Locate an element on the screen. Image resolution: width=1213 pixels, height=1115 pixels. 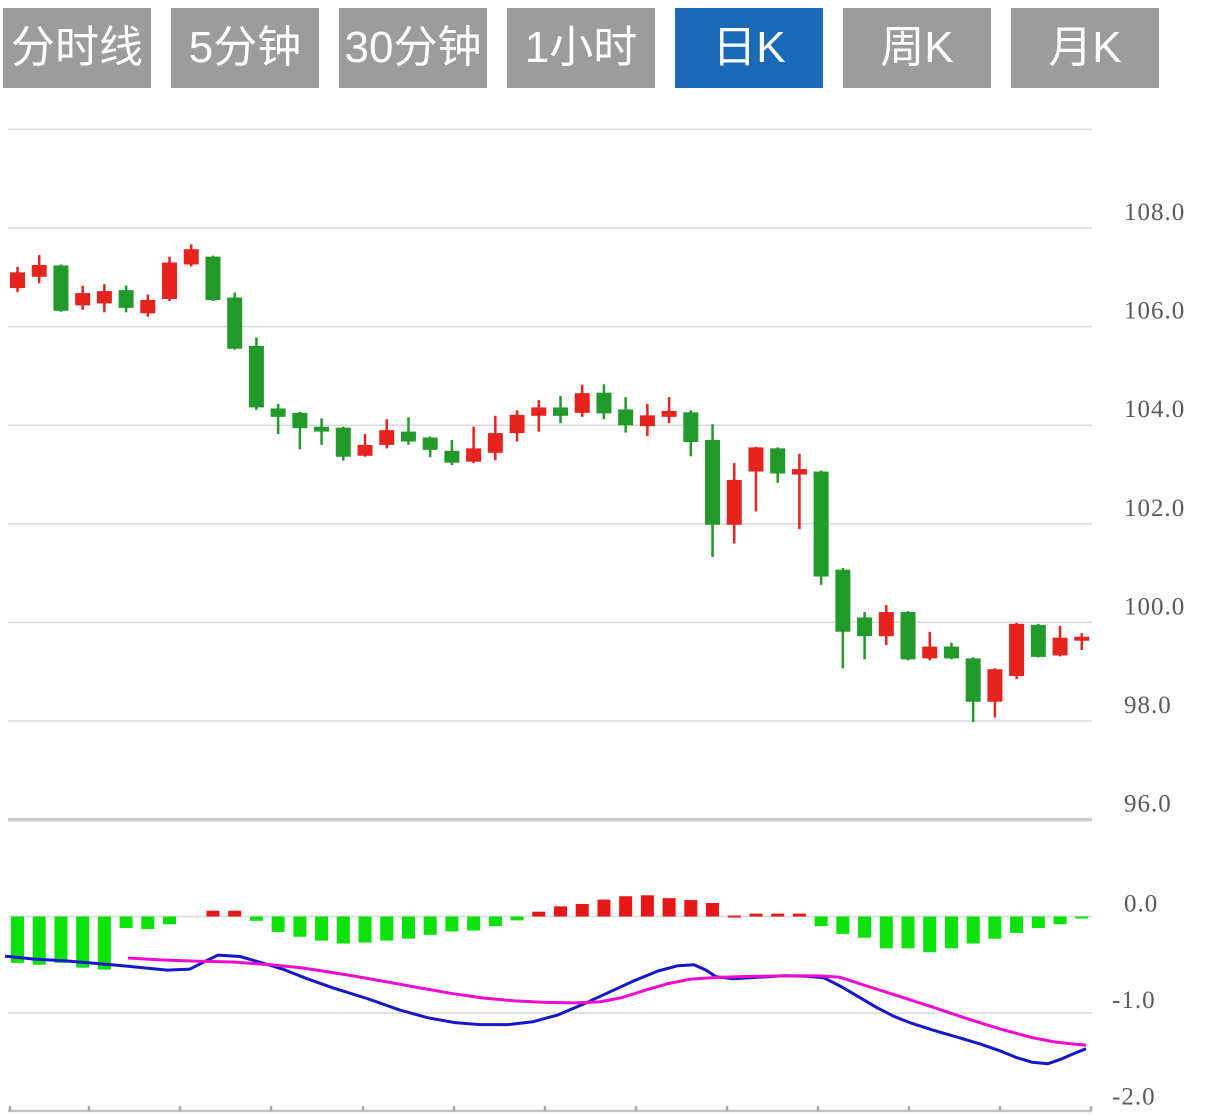
macd-histogram is located at coordinates (550, 932).